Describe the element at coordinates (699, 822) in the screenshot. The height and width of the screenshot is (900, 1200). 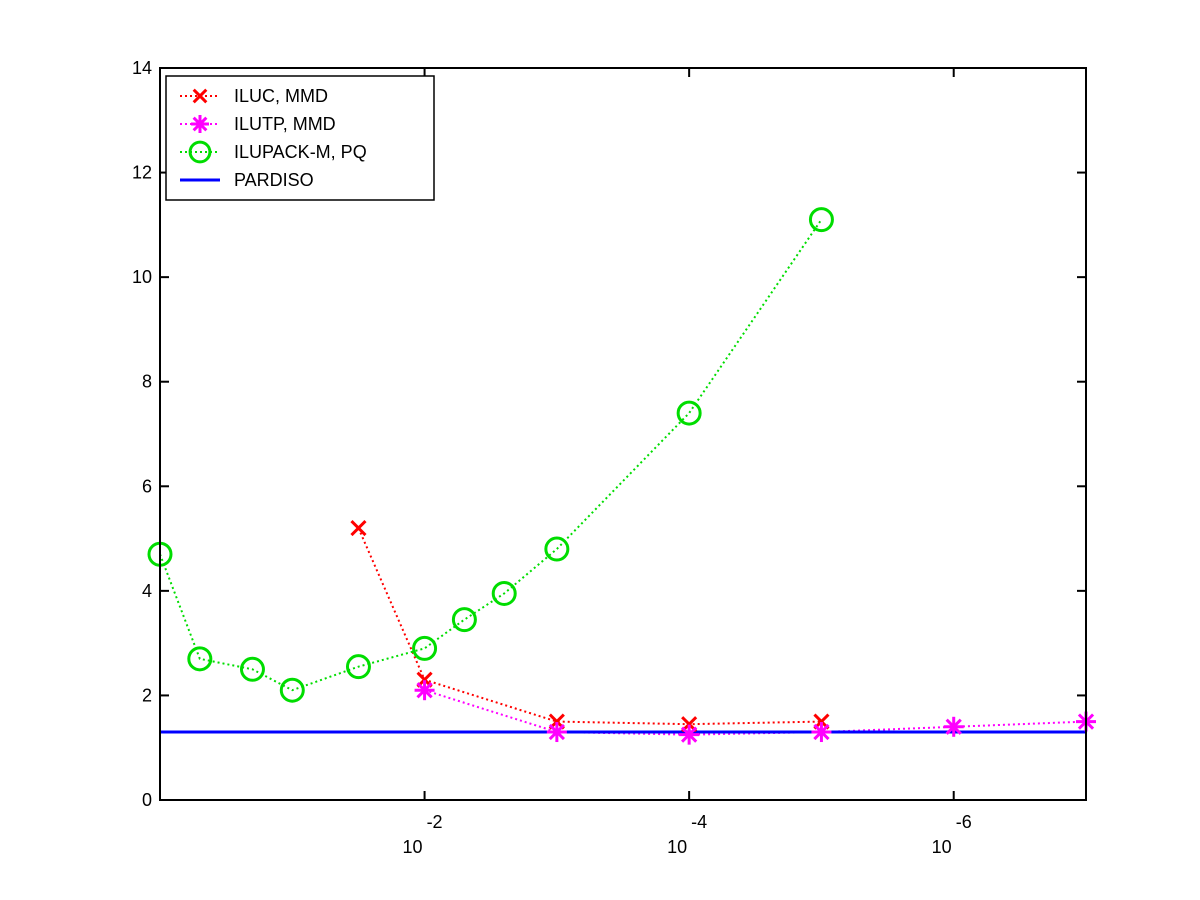
I see `x-tick-label-exponent-1: -4` at that location.